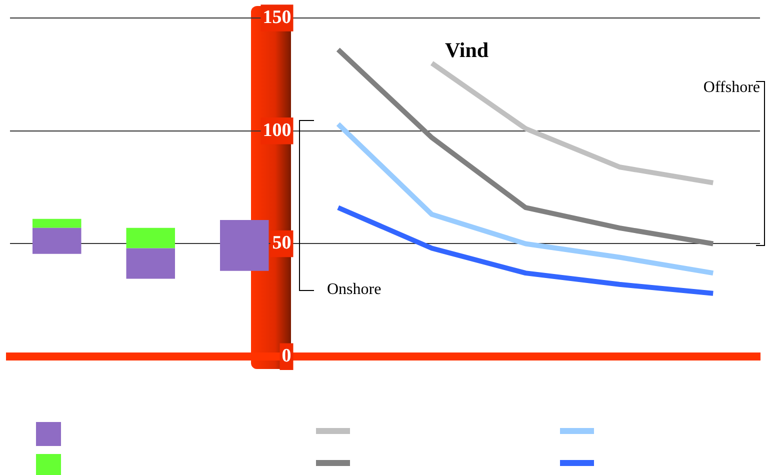 The height and width of the screenshot is (475, 770). Describe the element at coordinates (282, 243) in the screenshot. I see `y-tick-label: 50` at that location.